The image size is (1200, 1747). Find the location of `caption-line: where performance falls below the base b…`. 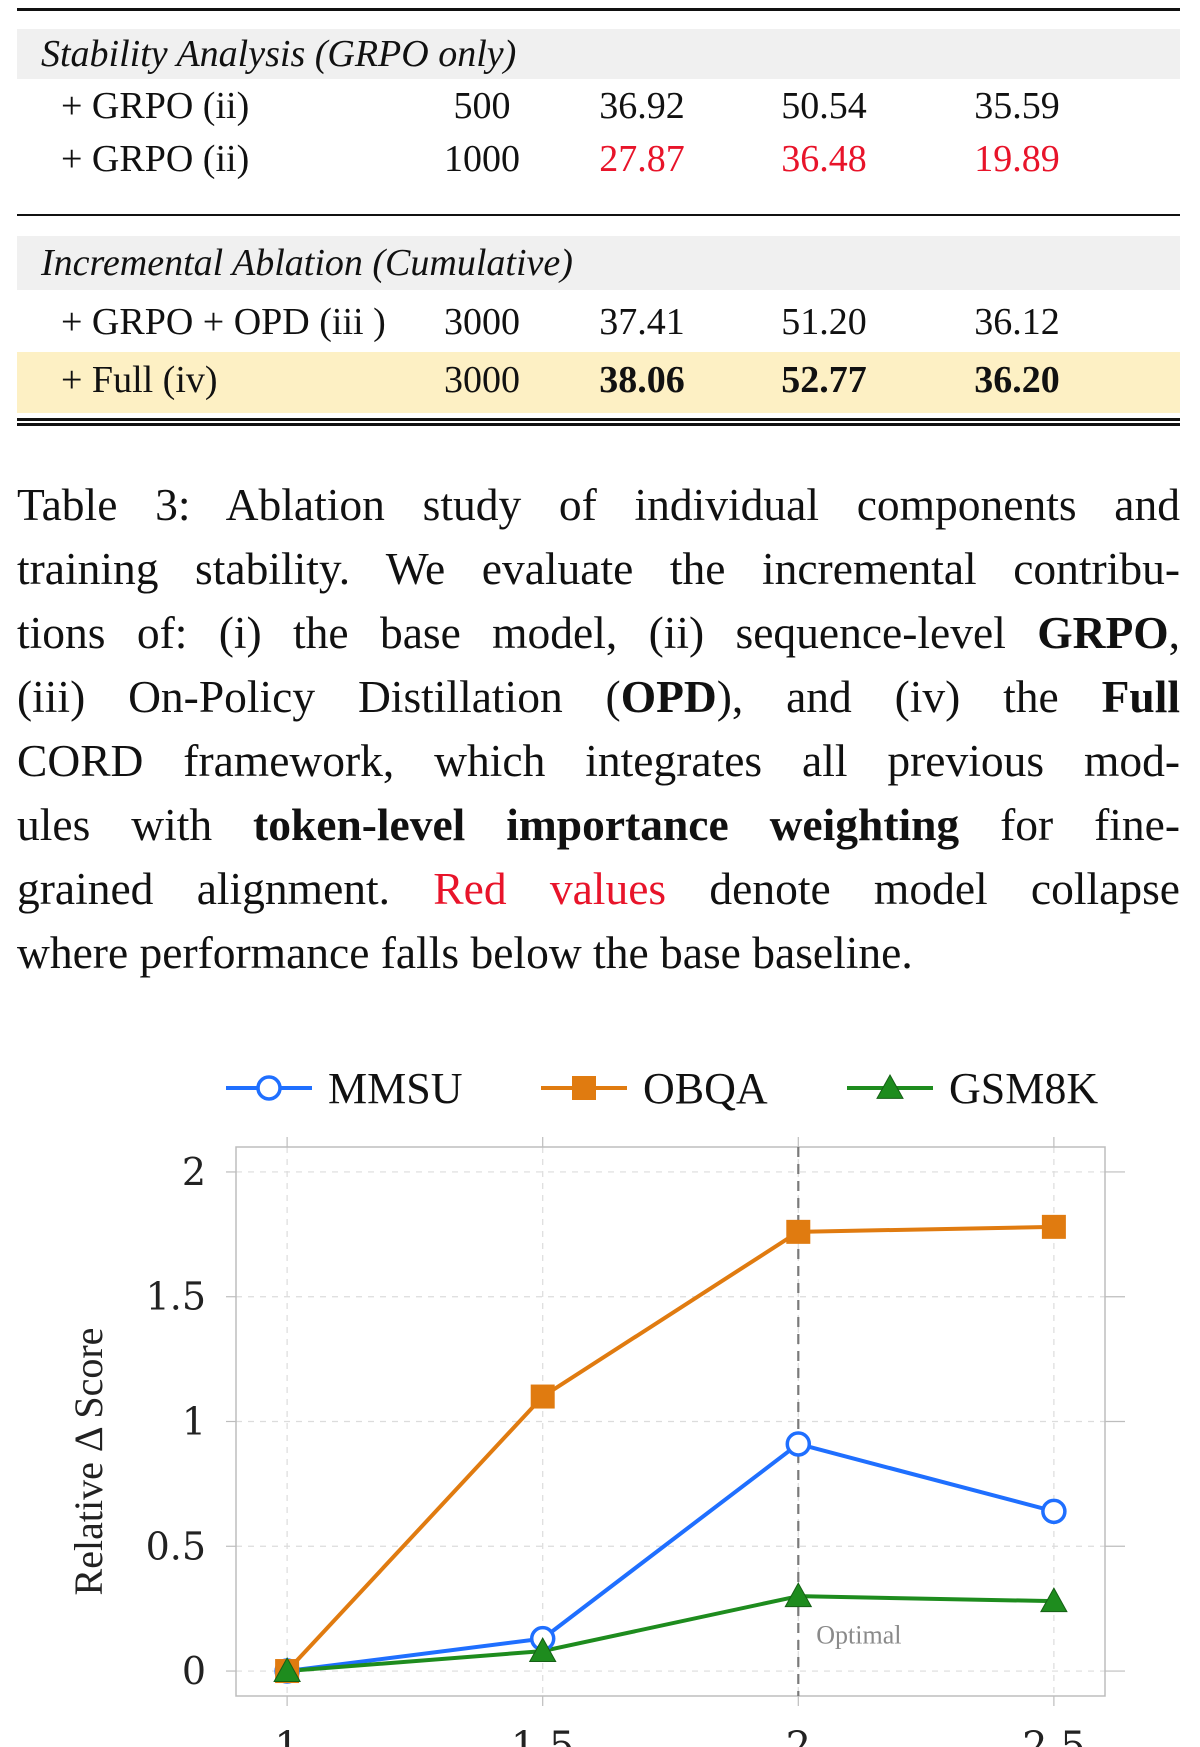

caption-line: where performance falls below the base b… is located at coordinates (465, 952).